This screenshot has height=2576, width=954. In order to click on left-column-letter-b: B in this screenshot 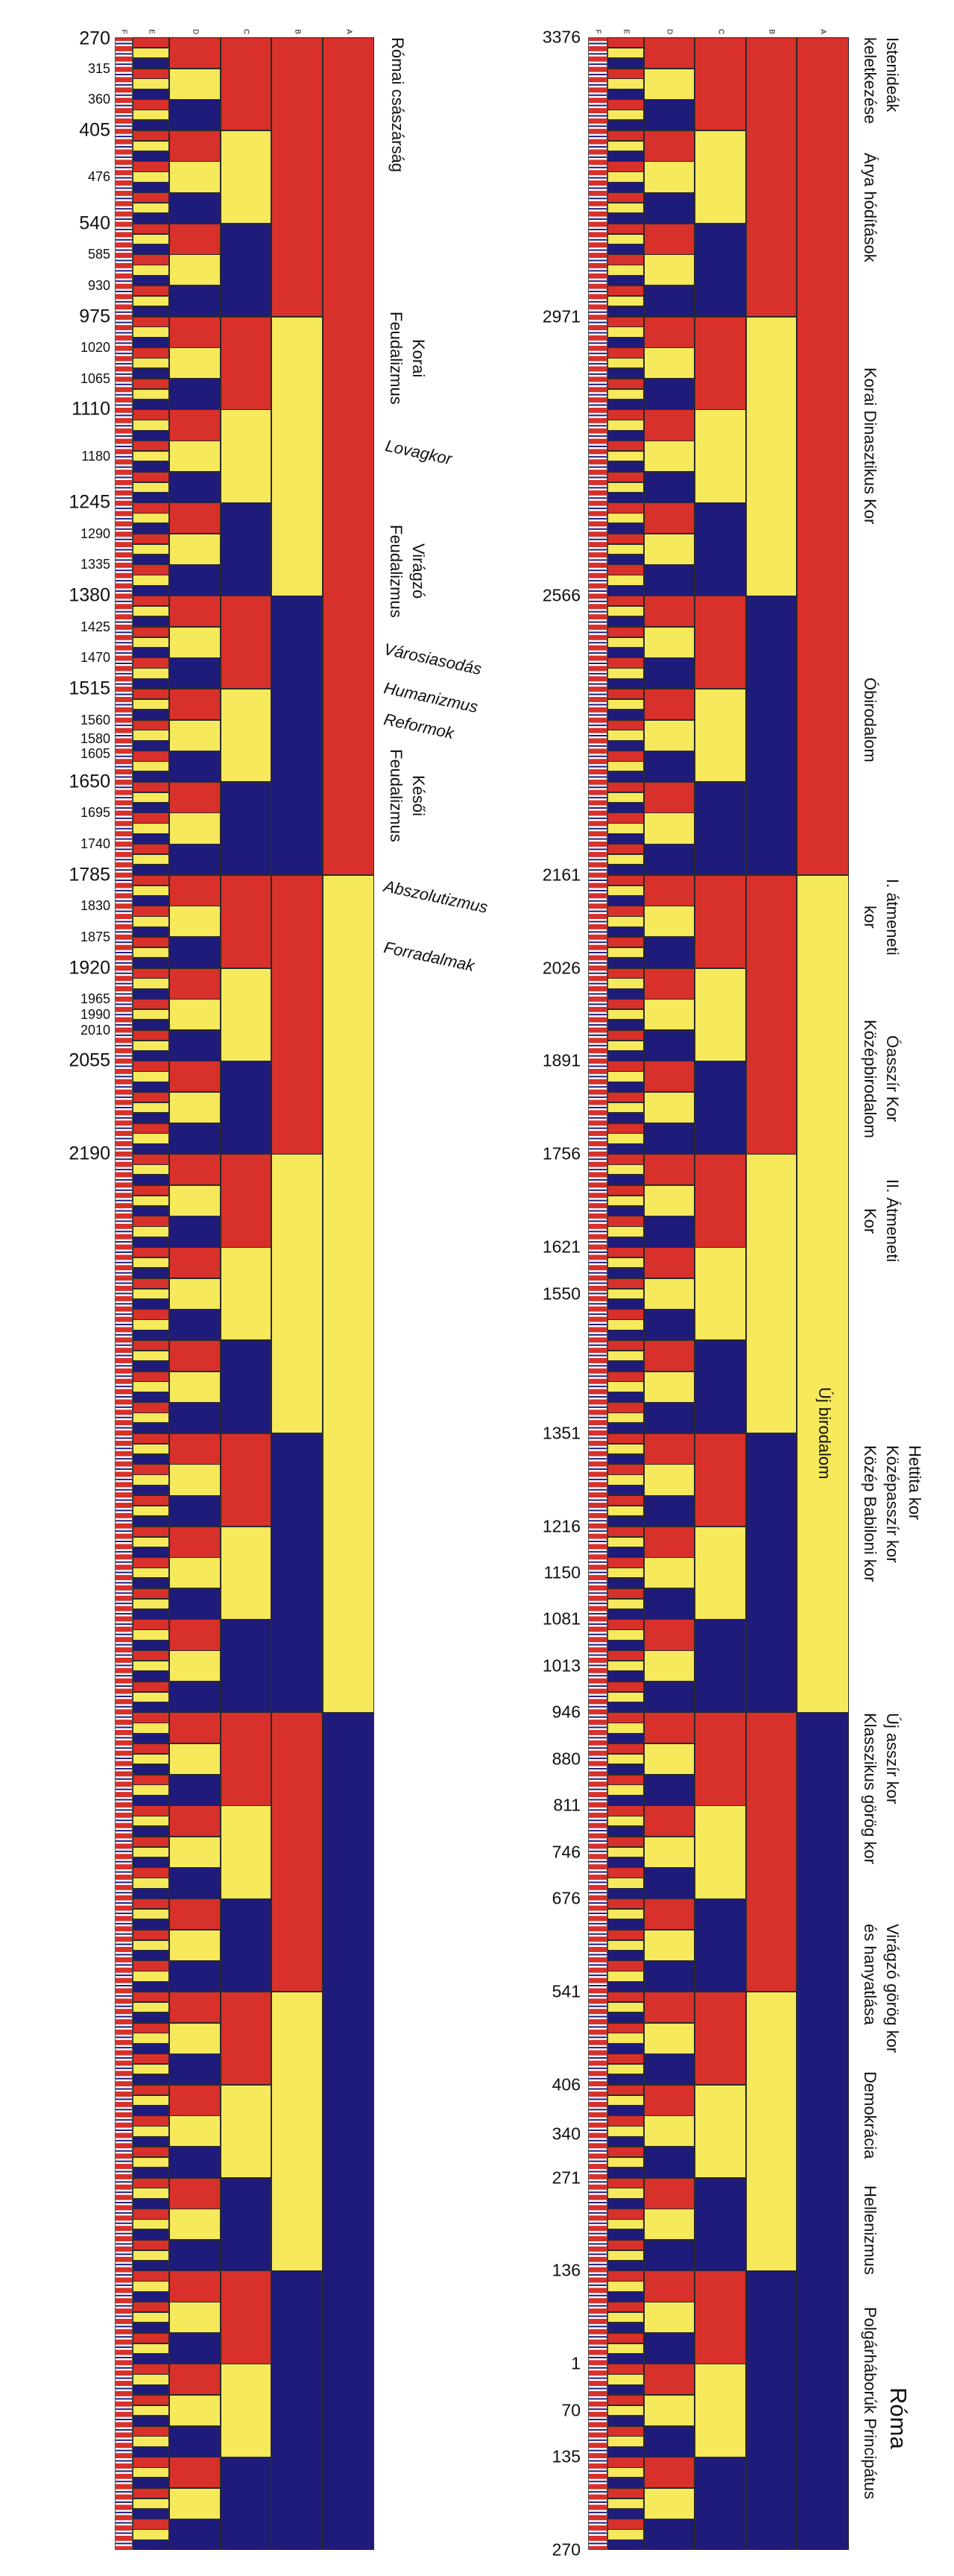, I will do `click(297, 31)`.